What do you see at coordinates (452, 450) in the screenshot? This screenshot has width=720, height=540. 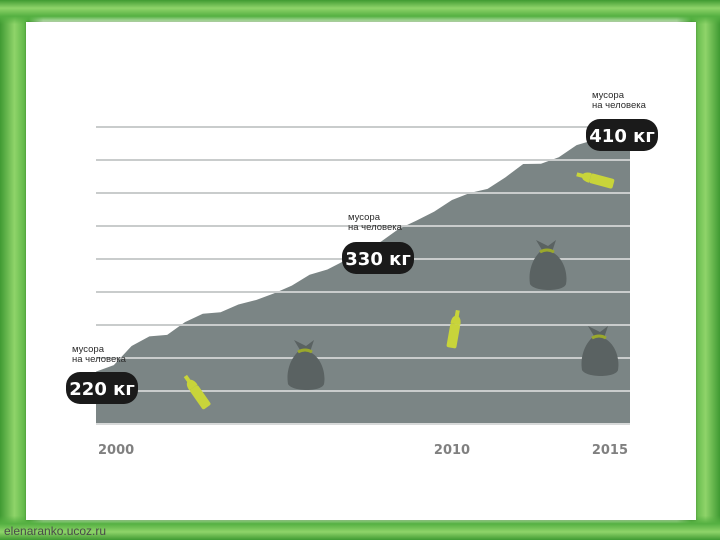 I see `x-tick-label: 2010` at bounding box center [452, 450].